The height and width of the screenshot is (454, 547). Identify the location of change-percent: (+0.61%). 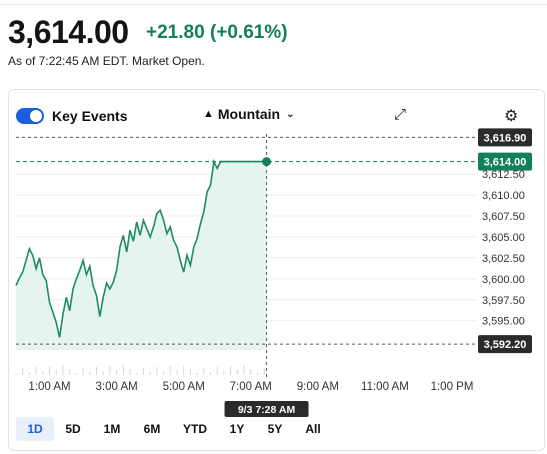
(248, 32).